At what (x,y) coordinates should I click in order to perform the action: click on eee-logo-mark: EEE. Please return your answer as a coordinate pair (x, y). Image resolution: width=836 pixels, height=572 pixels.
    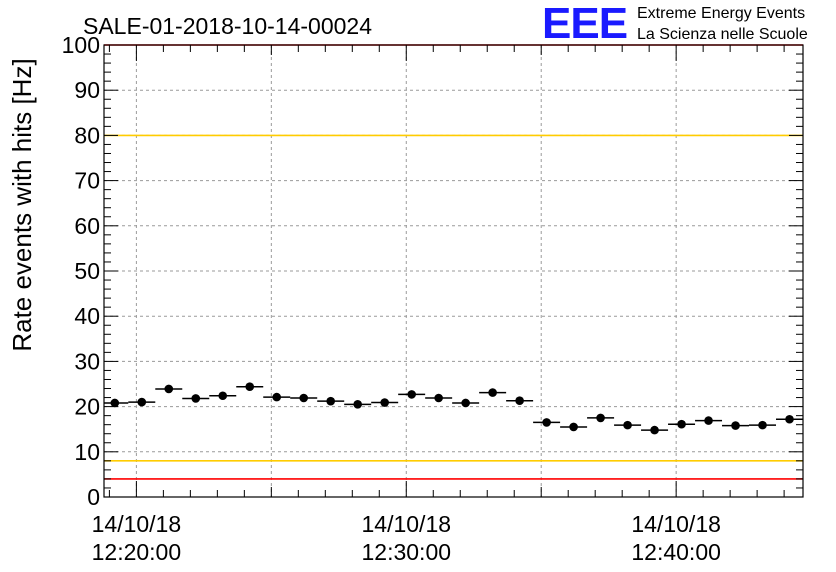
    Looking at the image, I should click on (584, 24).